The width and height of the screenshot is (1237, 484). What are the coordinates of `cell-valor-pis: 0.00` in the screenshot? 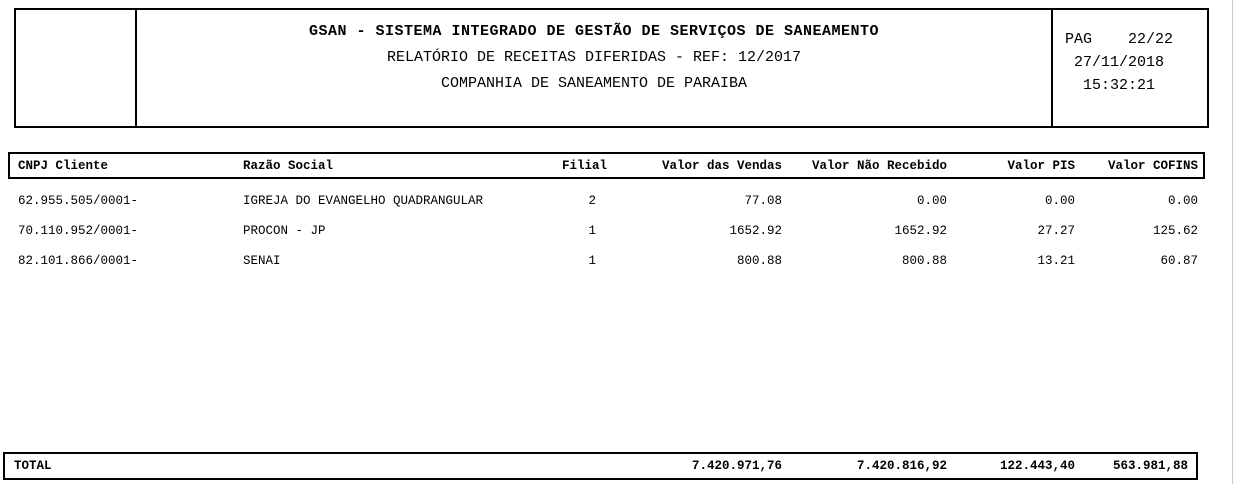 It's located at (1059, 201).